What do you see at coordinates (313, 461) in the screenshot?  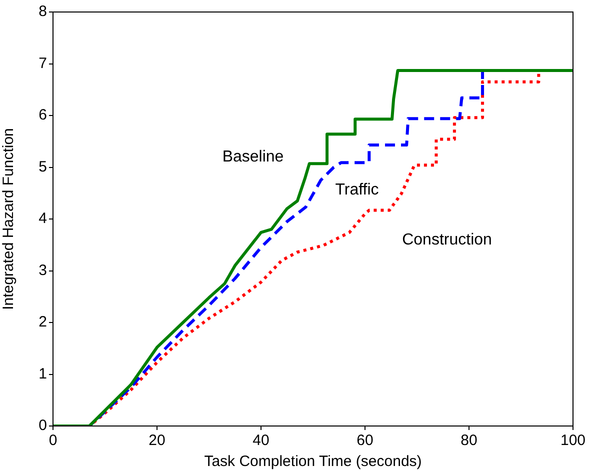 I see `x-axis-title: Task Completion Time (seconds)` at bounding box center [313, 461].